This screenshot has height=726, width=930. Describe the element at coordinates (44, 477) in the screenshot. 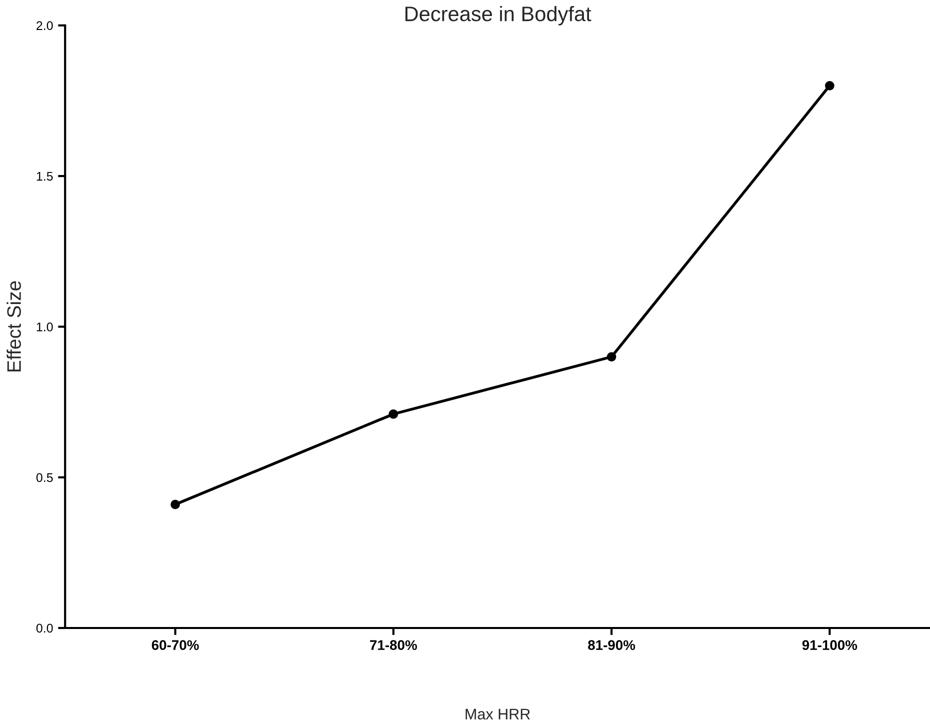

I see `y-tick-label: 0.5` at that location.